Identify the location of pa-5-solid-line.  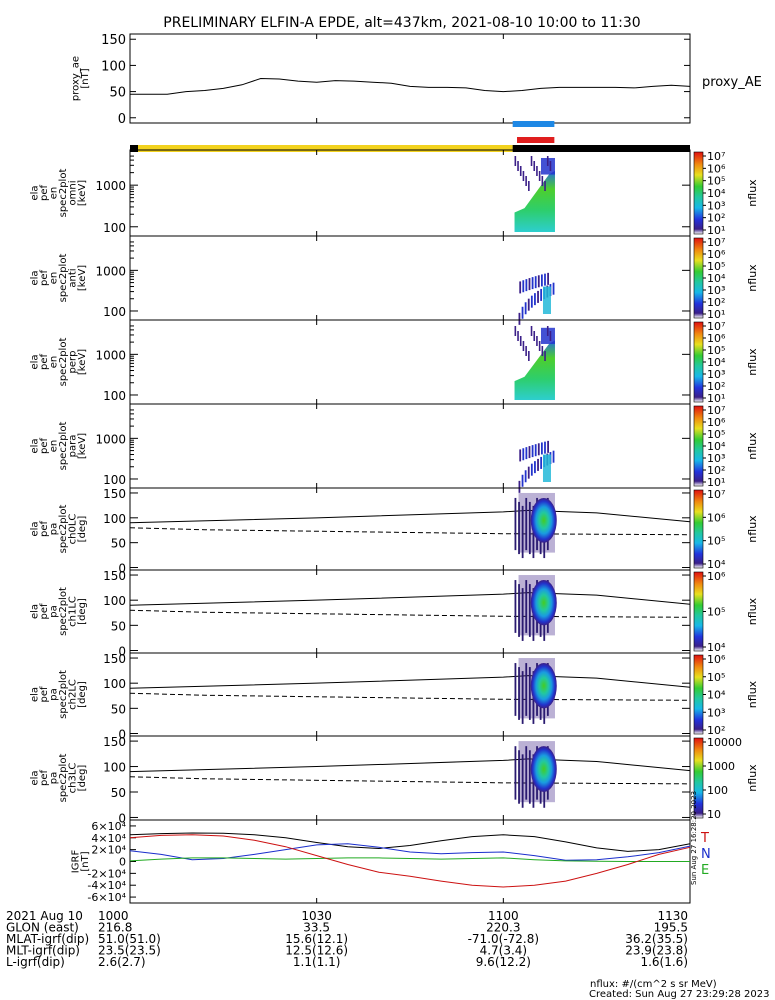
(410, 516).